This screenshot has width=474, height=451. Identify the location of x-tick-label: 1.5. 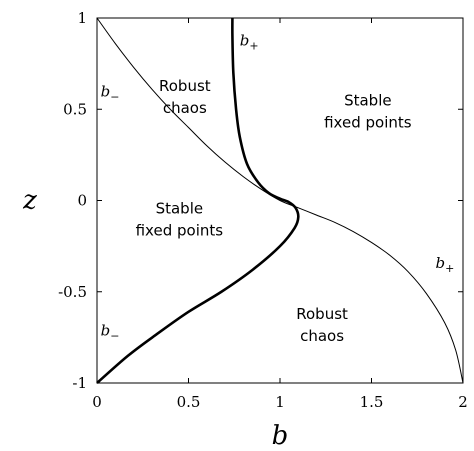
(372, 402).